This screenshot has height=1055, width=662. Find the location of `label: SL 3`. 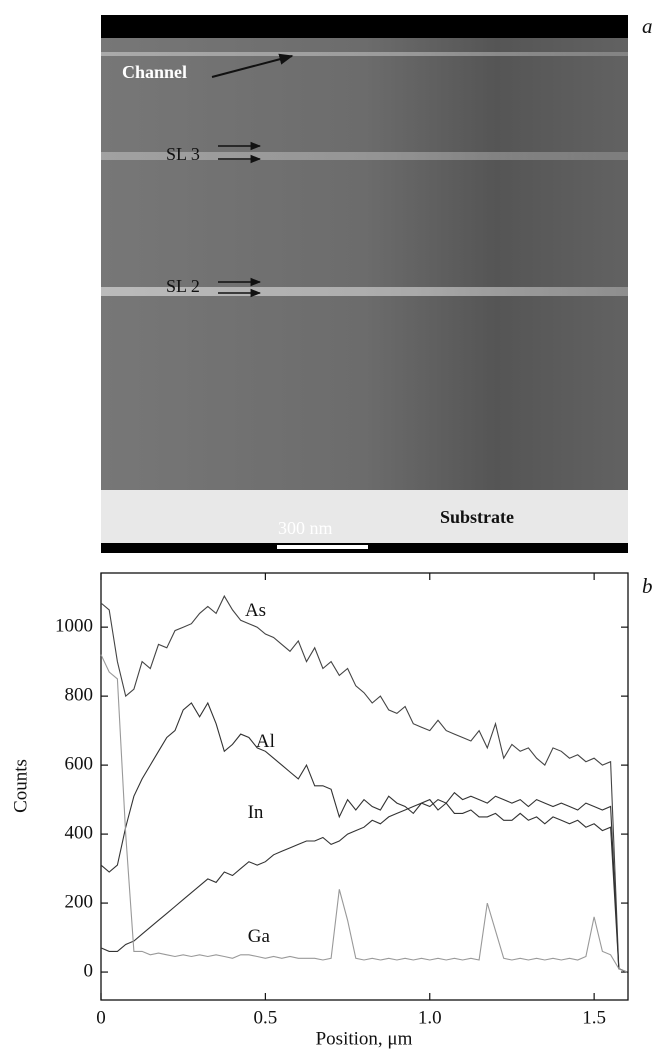

label: SL 3 is located at coordinates (183, 154).